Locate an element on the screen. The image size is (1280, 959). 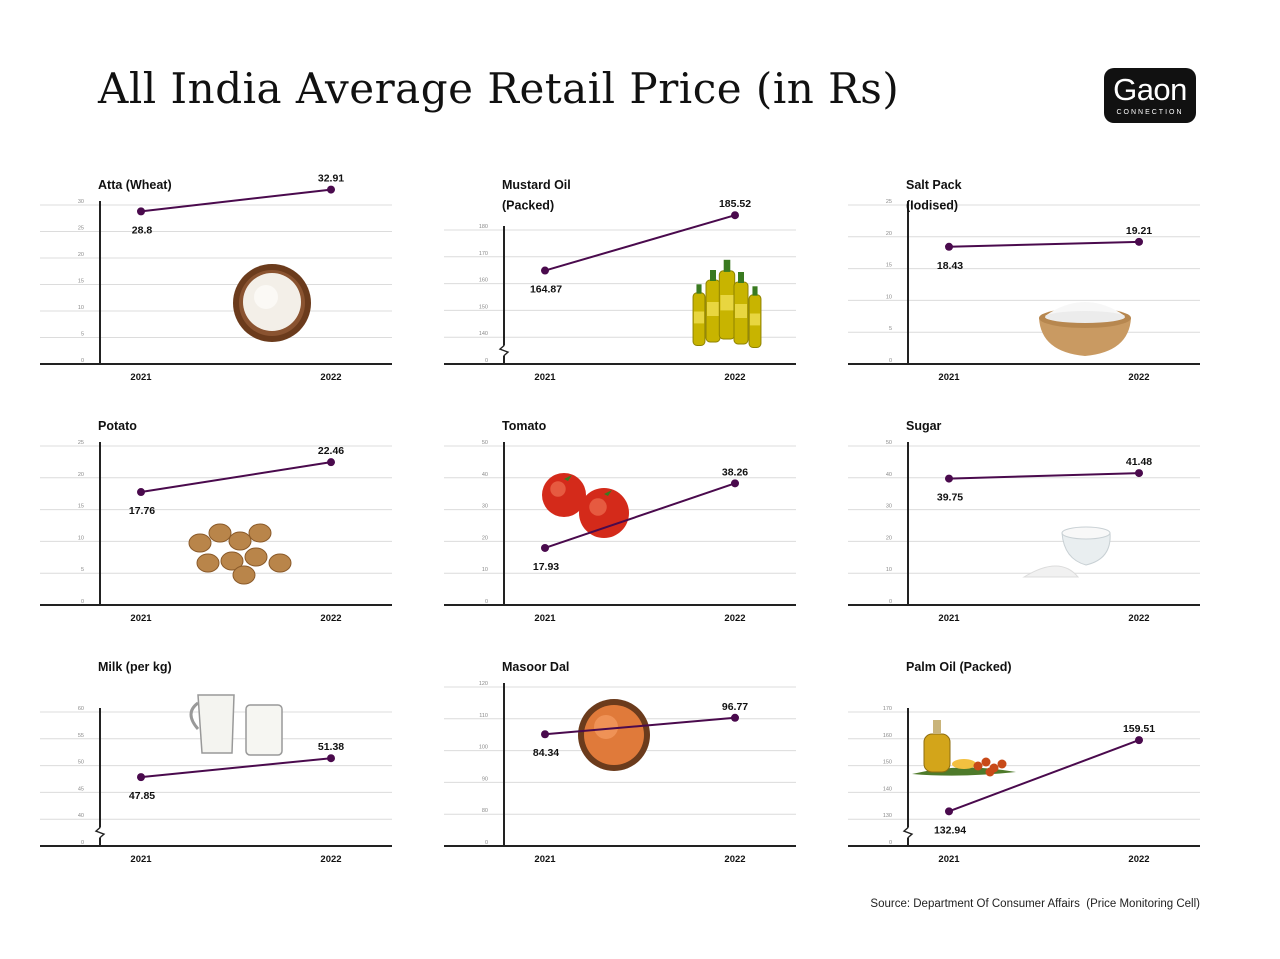
data-label: 22.46 is located at coordinates (331, 451).